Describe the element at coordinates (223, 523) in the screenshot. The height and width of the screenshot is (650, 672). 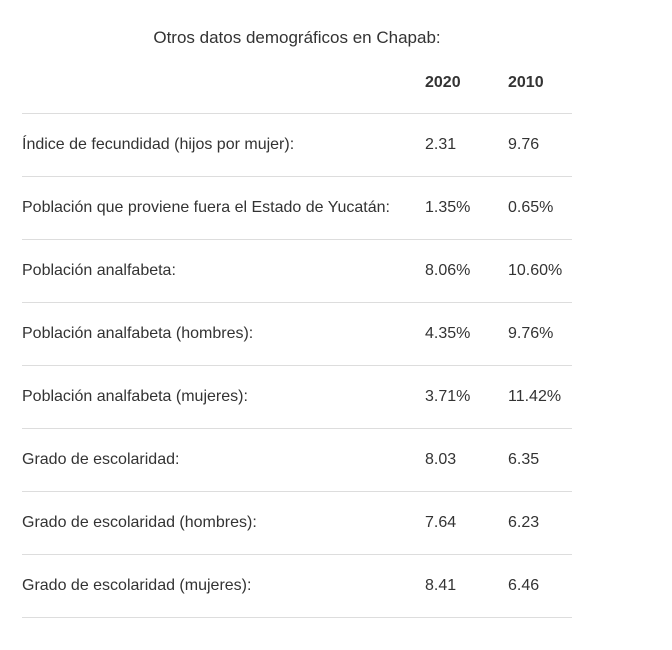
I see `metric-label: Grado de escolaridad (hombres):` at that location.